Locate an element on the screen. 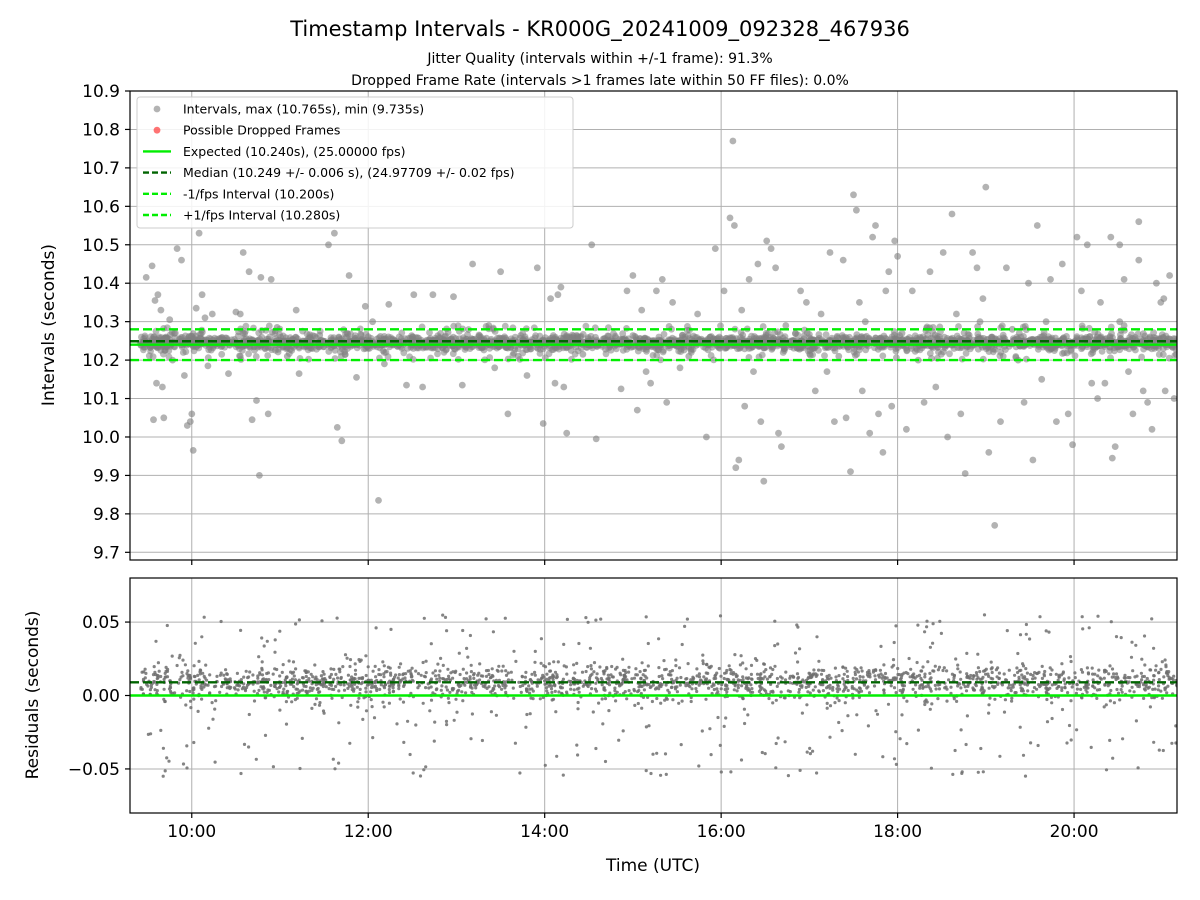 Image resolution: width=1200 pixels, height=900 pixels. top-ytick-label-4: 10.1 is located at coordinates (101, 400).